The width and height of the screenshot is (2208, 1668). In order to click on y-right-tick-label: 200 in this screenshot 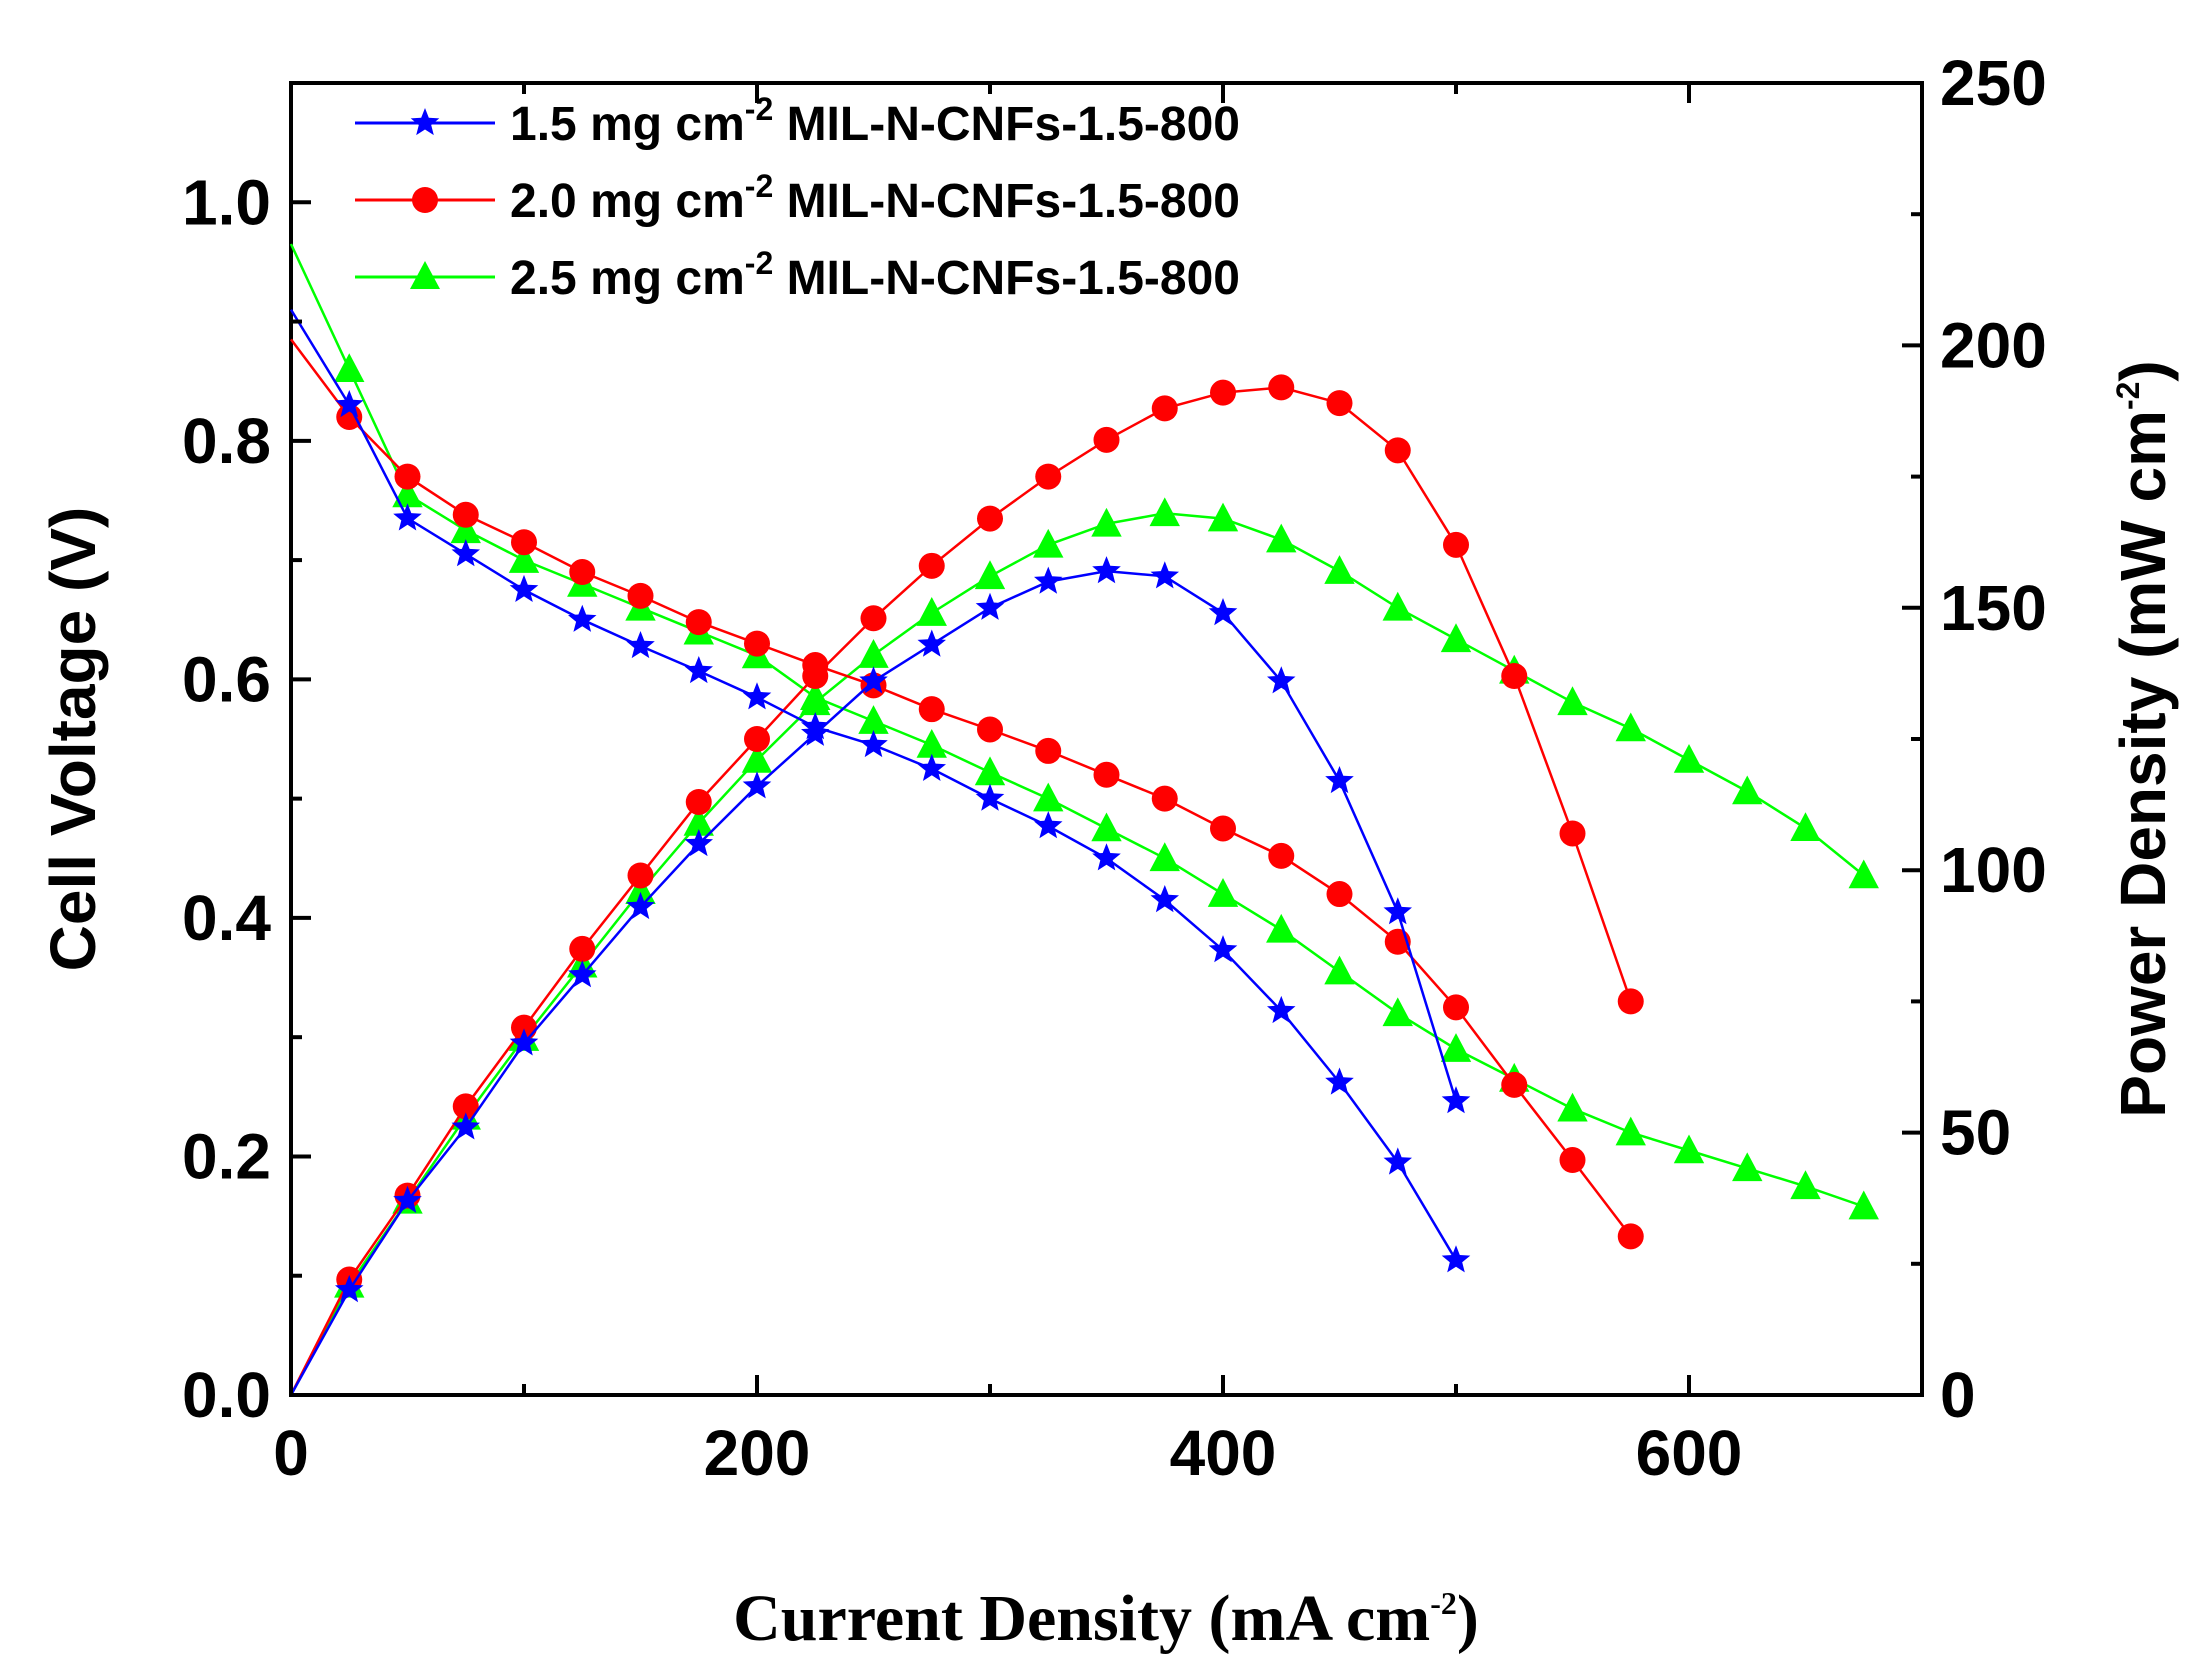, I will do `click(1993, 345)`.